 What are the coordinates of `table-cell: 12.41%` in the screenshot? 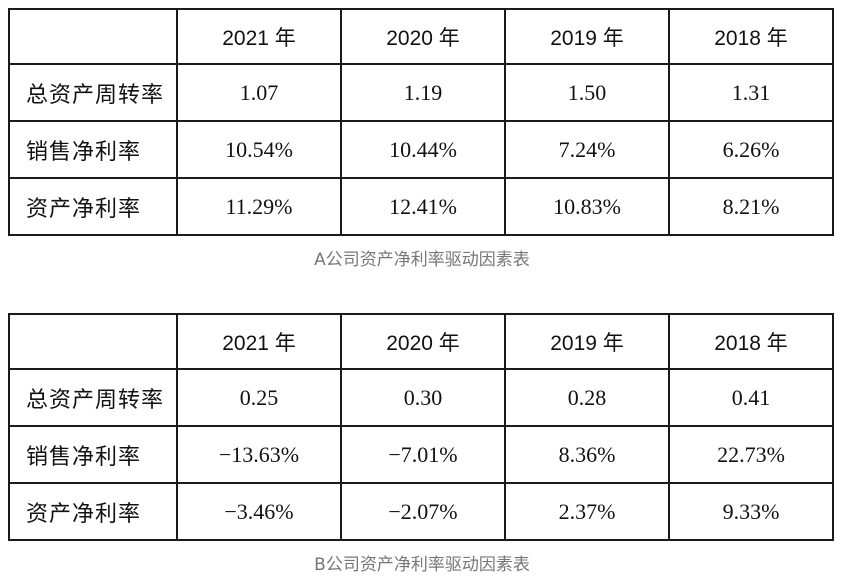 It's located at (423, 206).